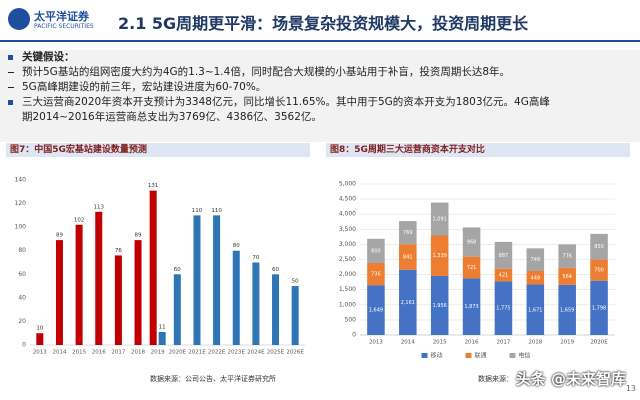 Image resolution: width=640 pixels, height=400 pixels. What do you see at coordinates (481, 356) in the screenshot?
I see `legend-label: 联通` at bounding box center [481, 356].